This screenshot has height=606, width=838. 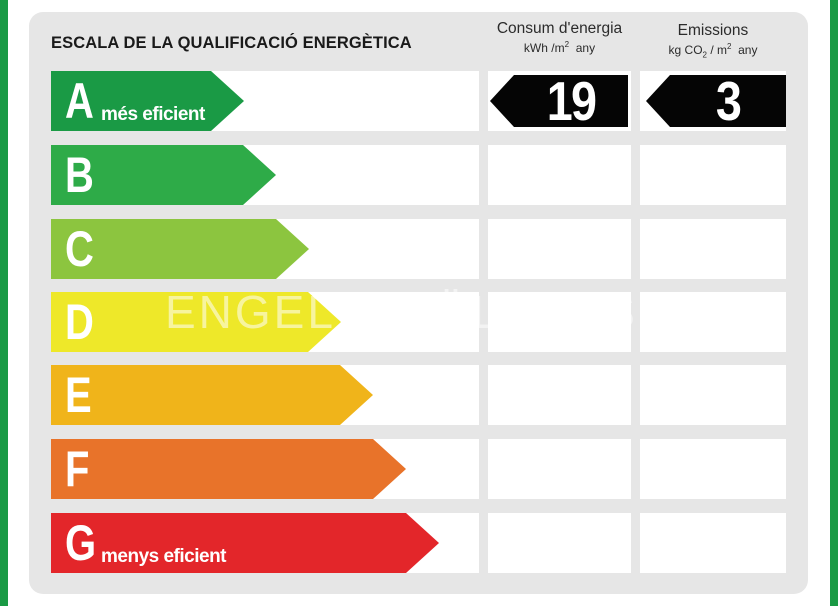 I want to click on class-caption-g: menys eficient, so click(x=163, y=556).